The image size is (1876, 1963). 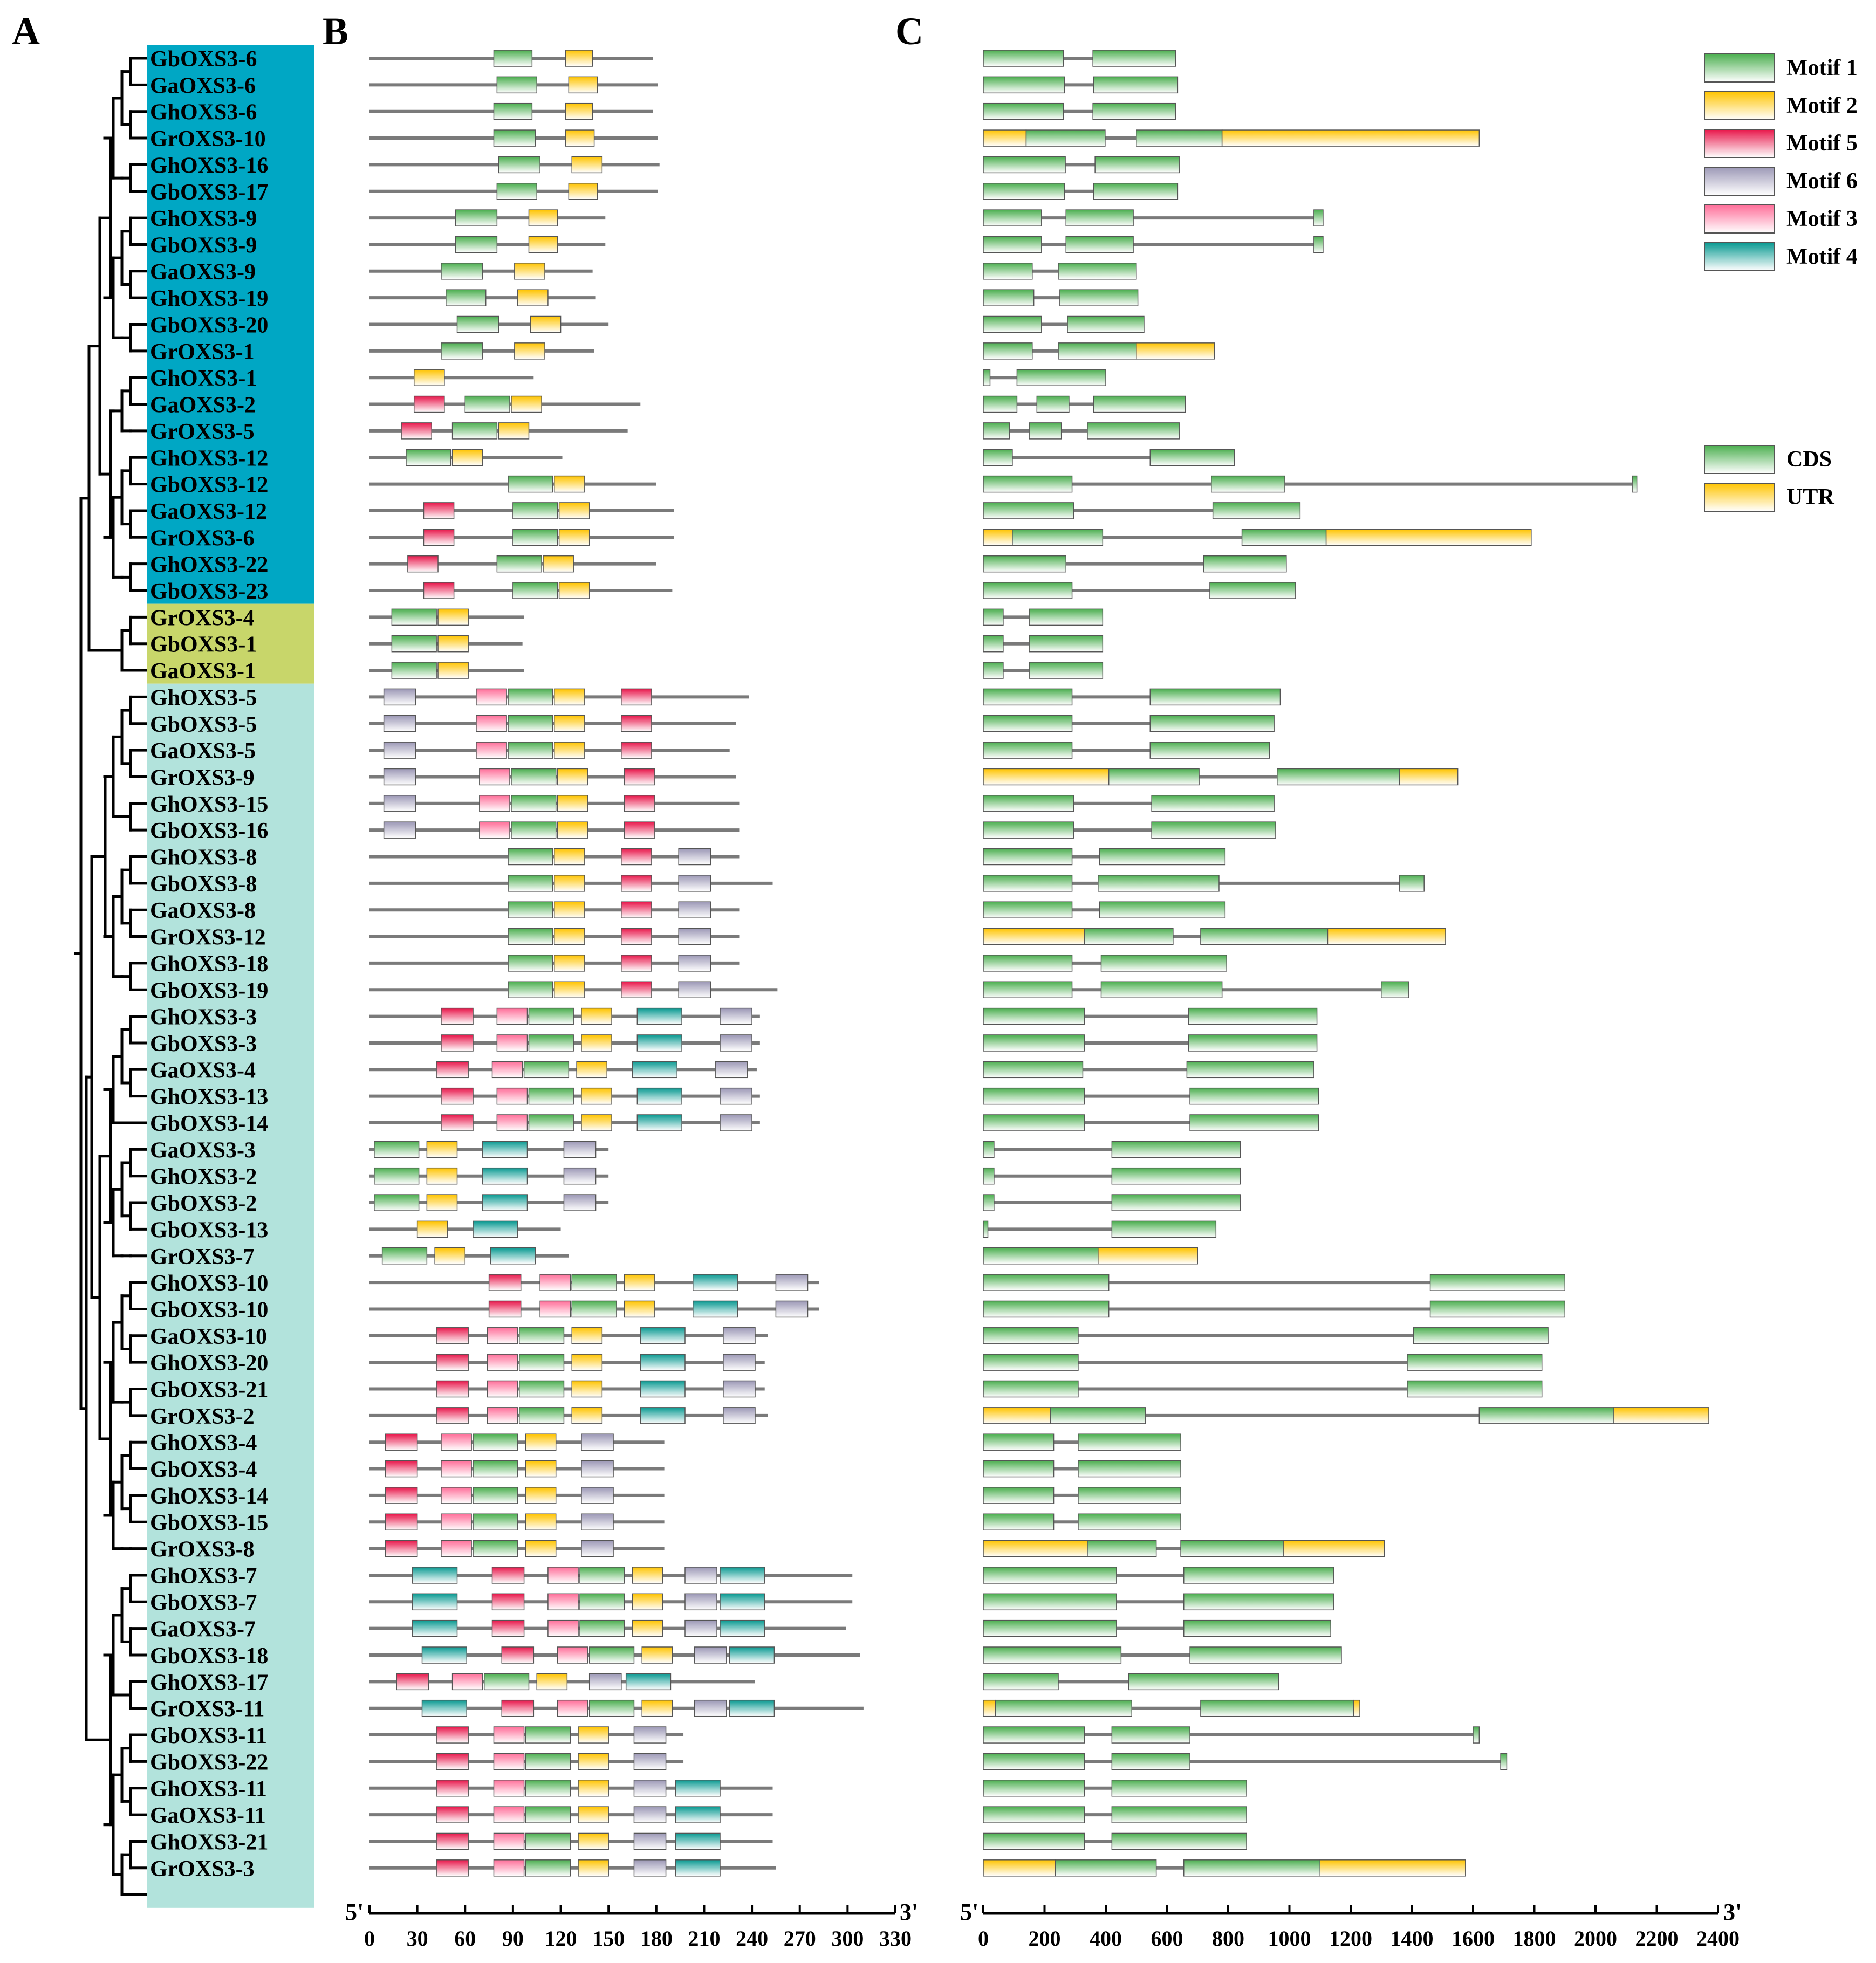 What do you see at coordinates (561, 1938) in the screenshot?
I see `motif-axis-tick-label: 120` at bounding box center [561, 1938].